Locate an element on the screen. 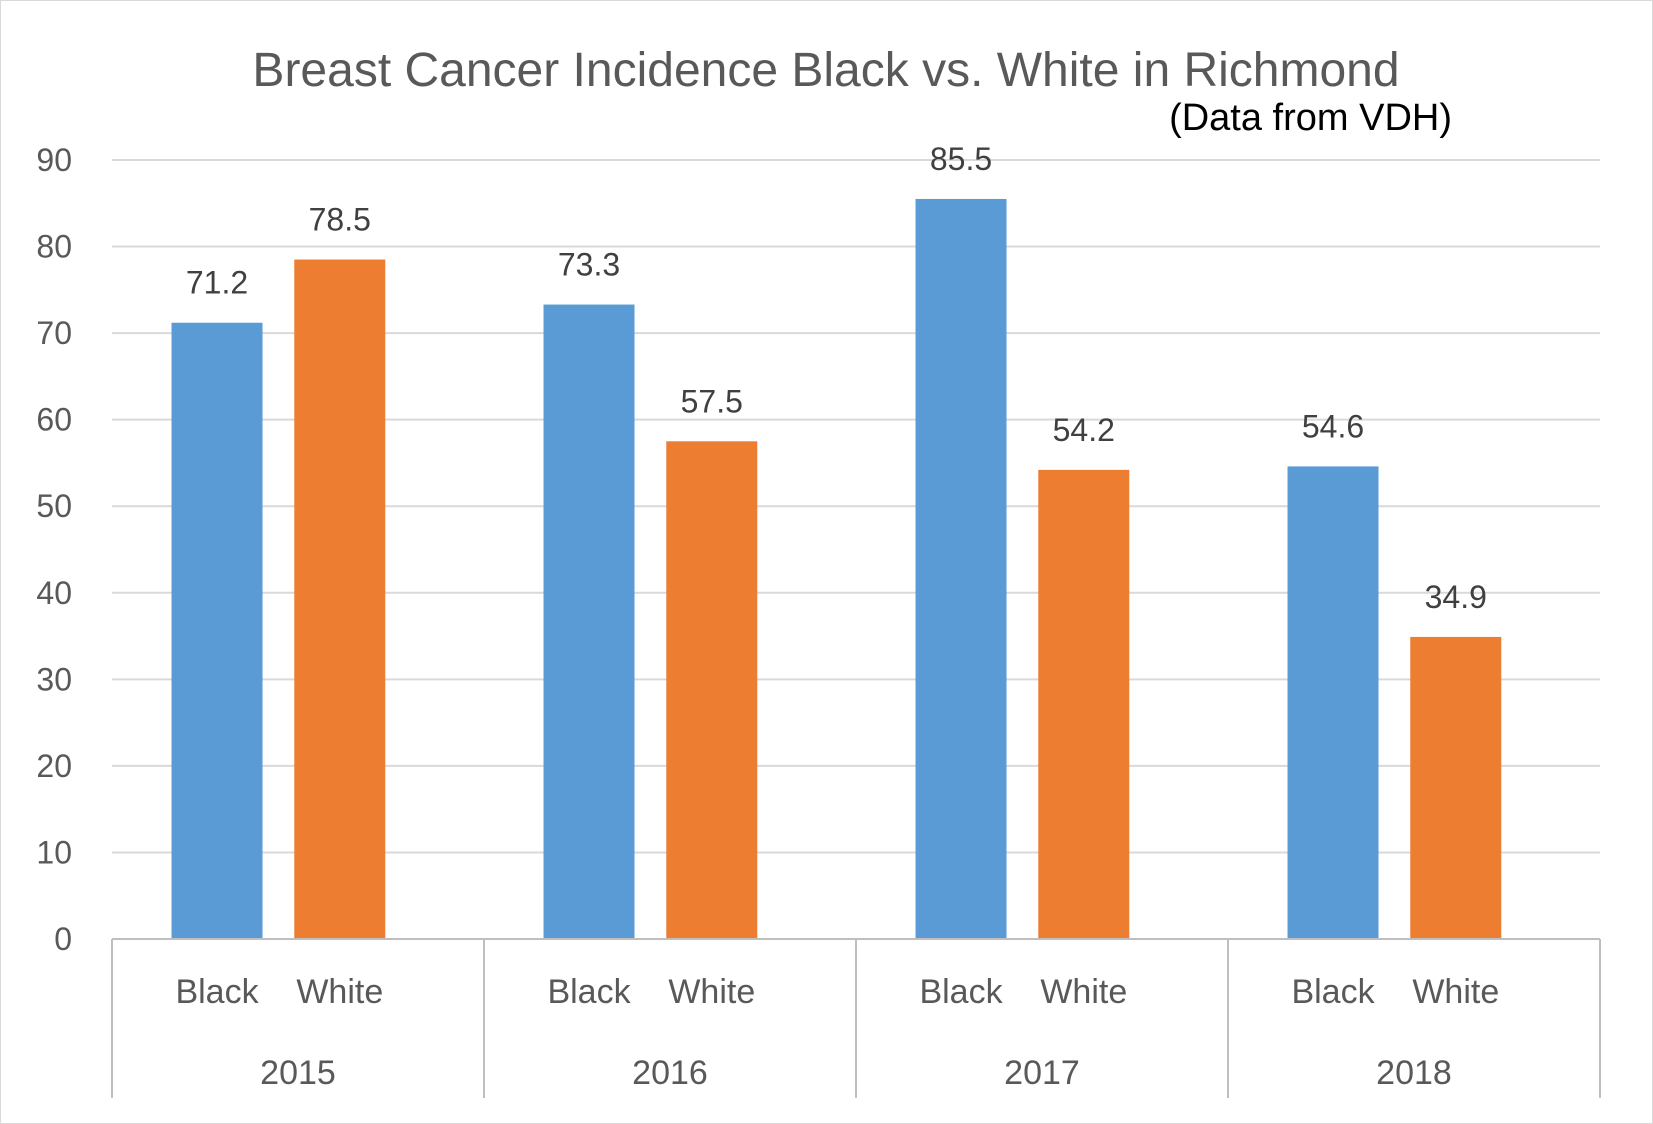  data-label: 54.2 is located at coordinates (1084, 430).